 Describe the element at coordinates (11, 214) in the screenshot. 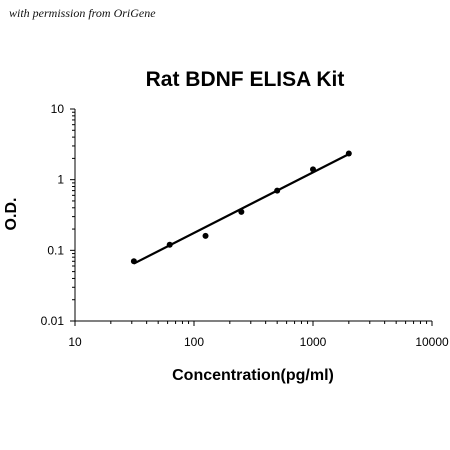

I see `y-axis-label: O.D.` at that location.